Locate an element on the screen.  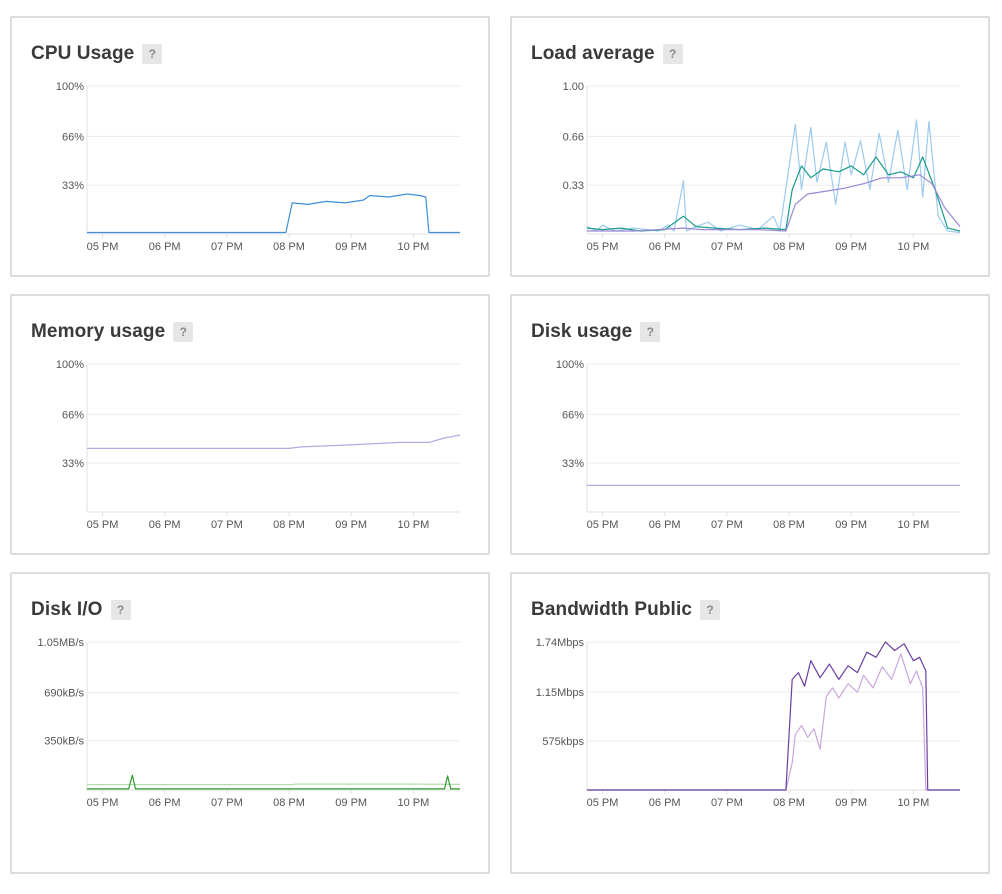
panel-title: Bandwidth Public is located at coordinates (611, 609).